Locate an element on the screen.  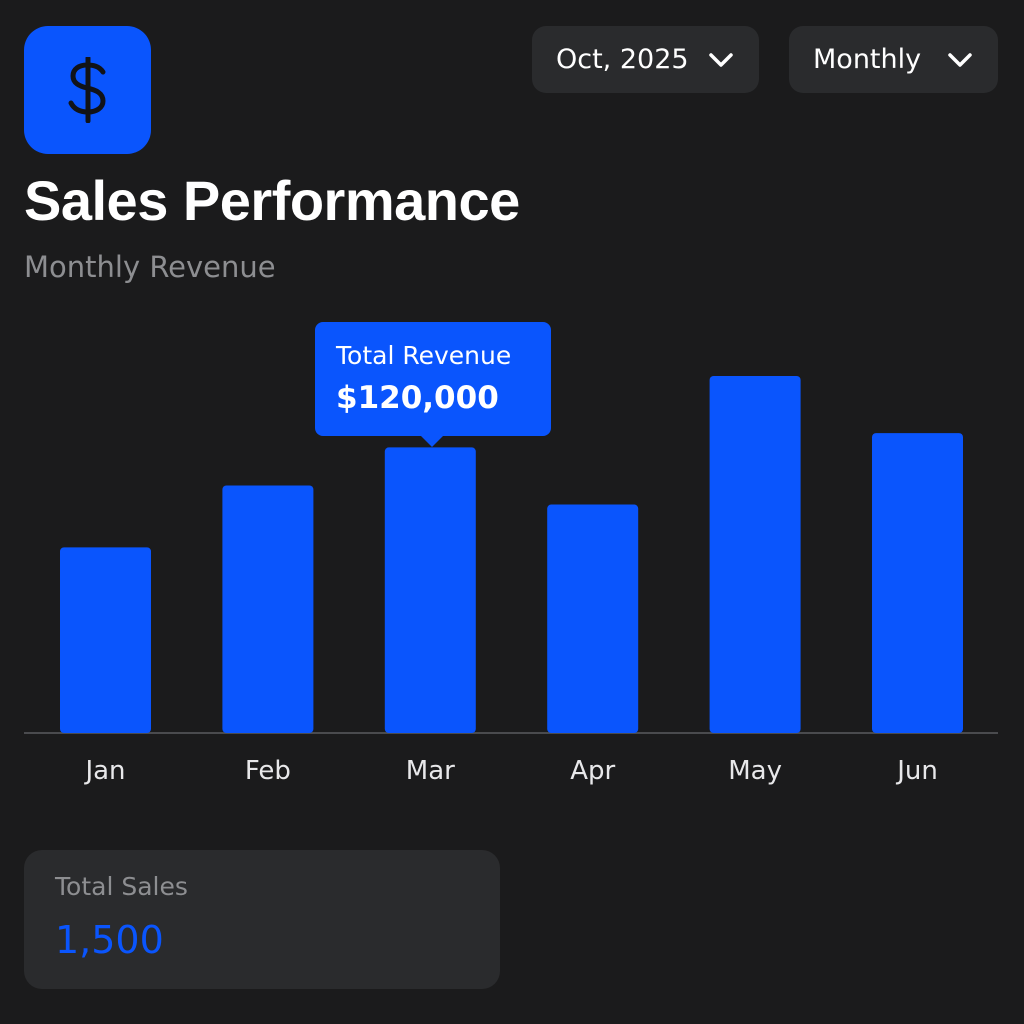
period-dropdown: Monthly is located at coordinates (893, 59).